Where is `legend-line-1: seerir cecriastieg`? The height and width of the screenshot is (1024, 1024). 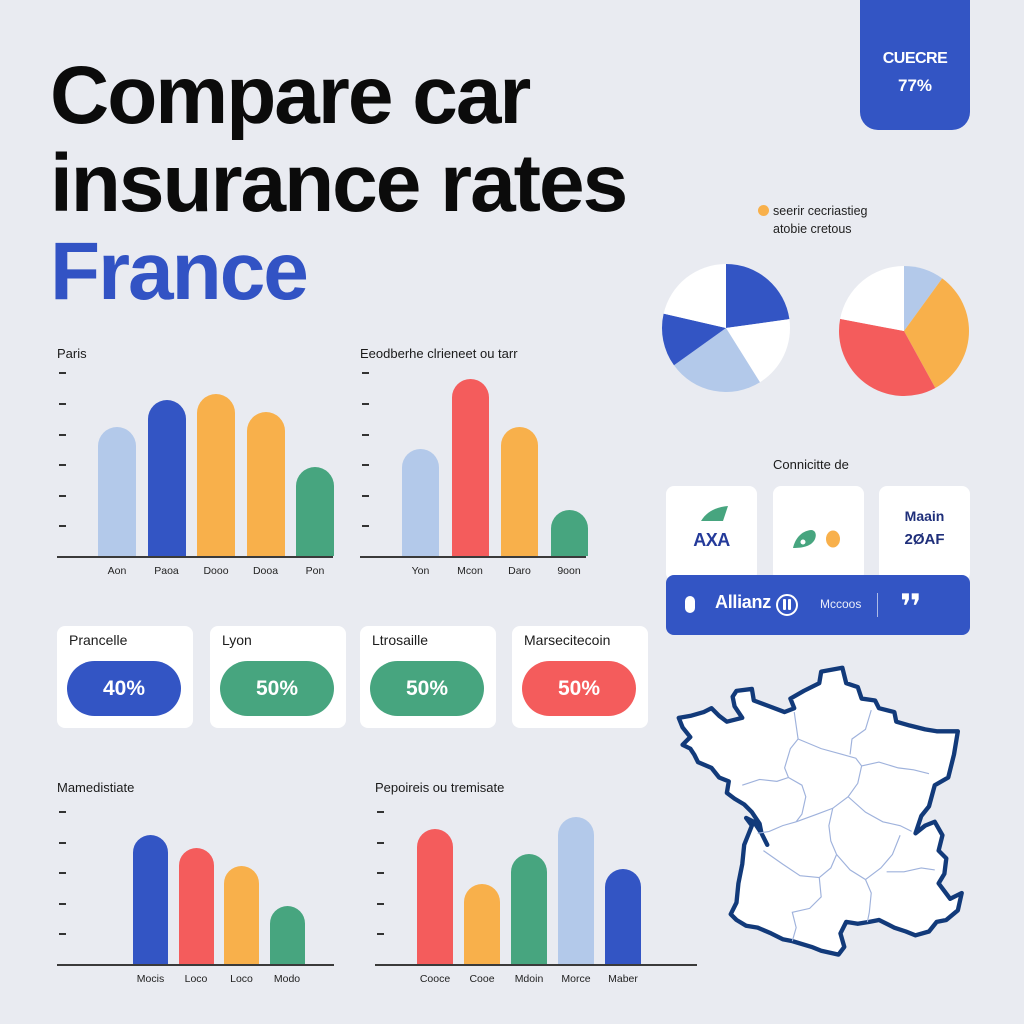 legend-line-1: seerir cecriastieg is located at coordinates (820, 211).